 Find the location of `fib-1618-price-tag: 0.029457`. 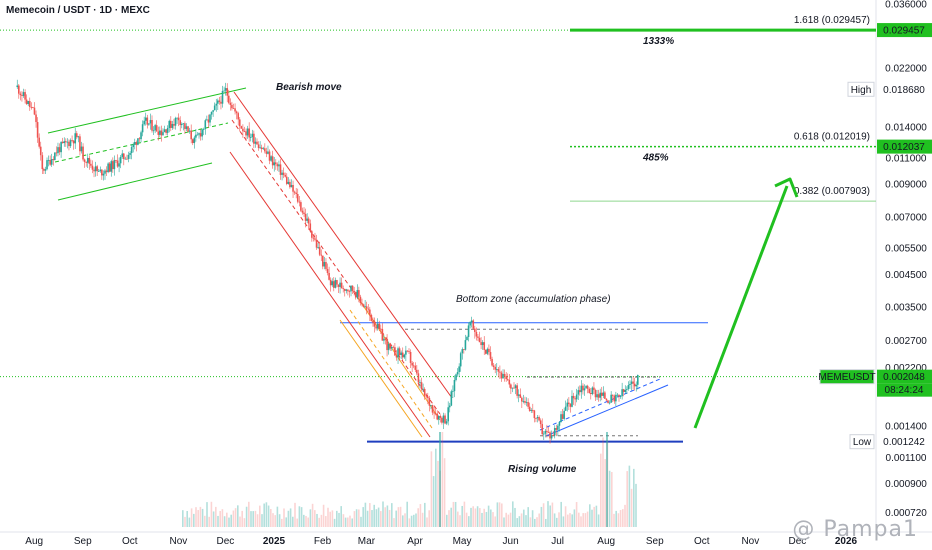

fib-1618-price-tag: 0.029457 is located at coordinates (904, 31).